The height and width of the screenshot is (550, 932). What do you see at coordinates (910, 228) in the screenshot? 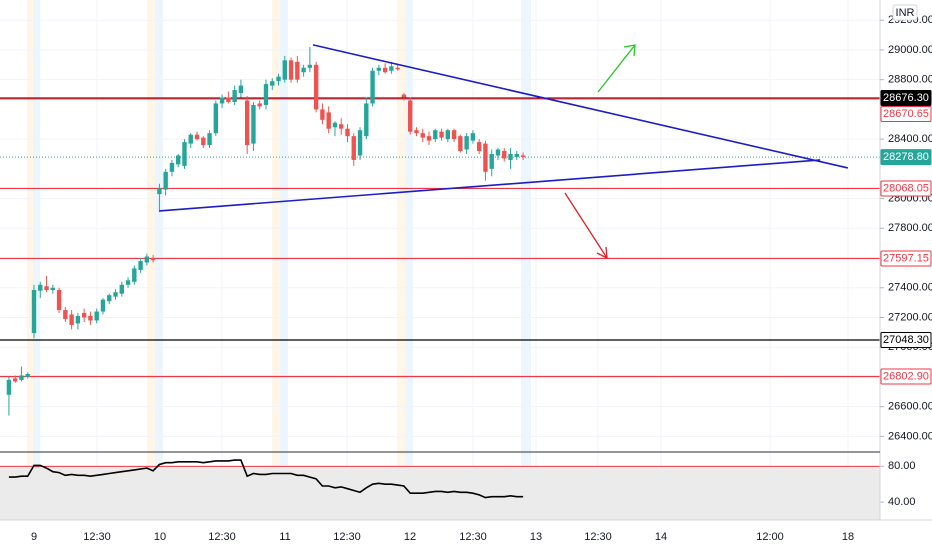
I see `y-tick-label: 27800.00` at bounding box center [910, 228].